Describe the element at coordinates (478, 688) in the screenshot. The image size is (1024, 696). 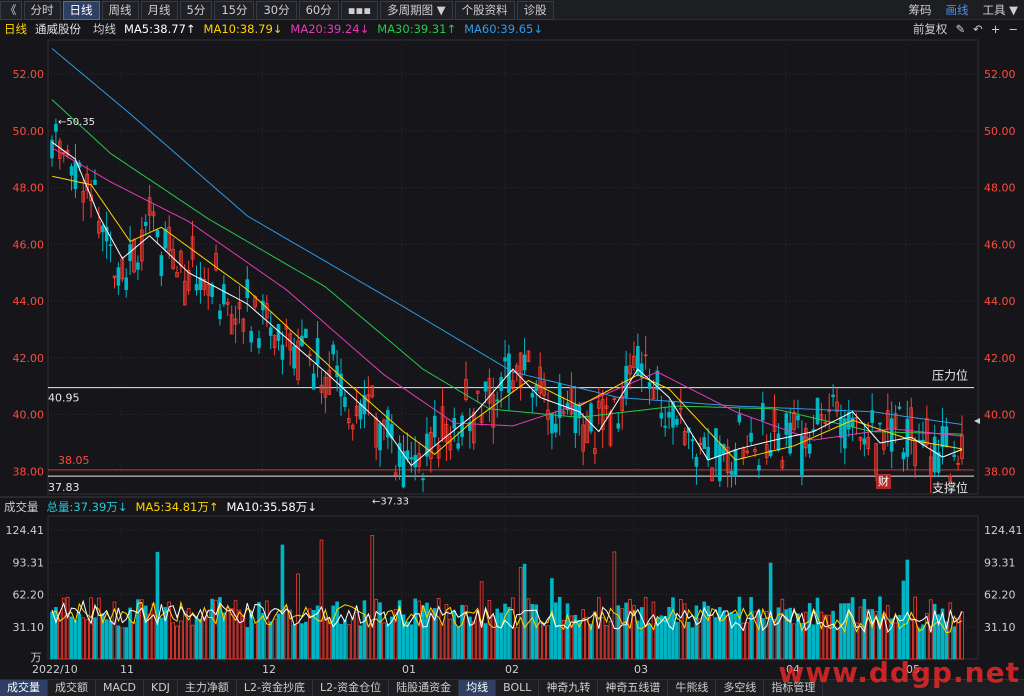
I see `indicator-tab-8: 均线` at that location.